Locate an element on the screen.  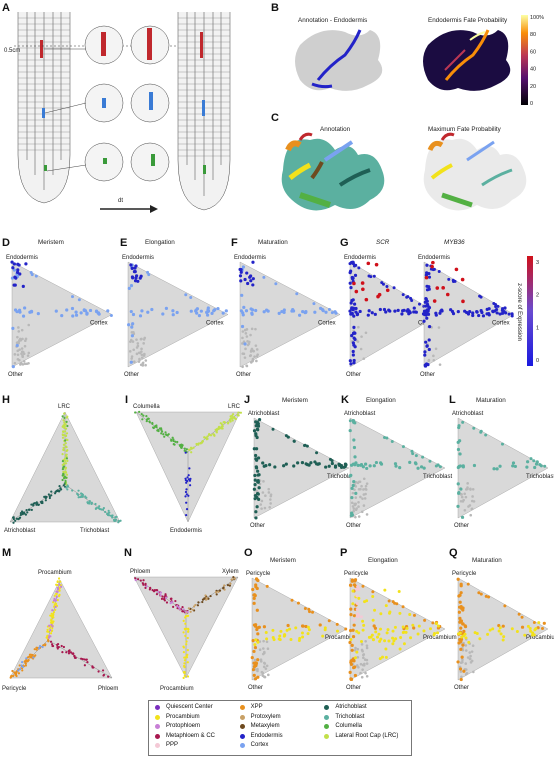
panel-g-title-left: SCR is located at coordinates (383, 242).